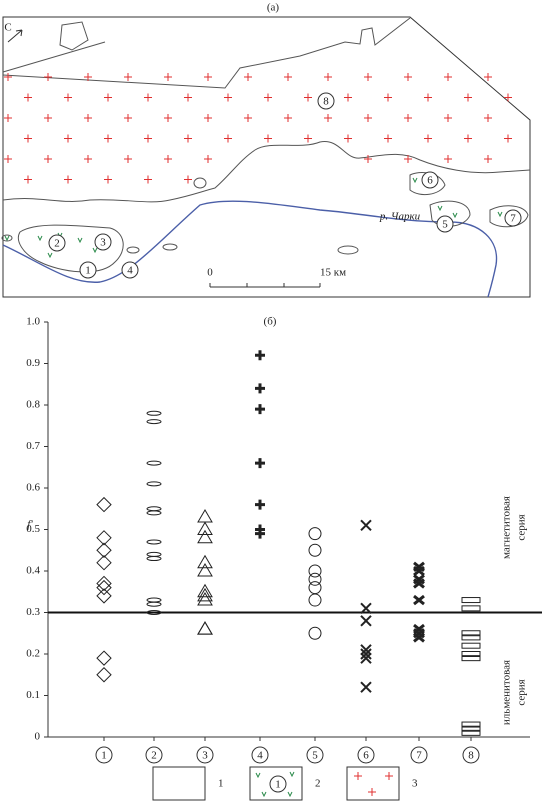 The image size is (546, 804). I want to click on series-label: магнетитовая, so click(507, 527).